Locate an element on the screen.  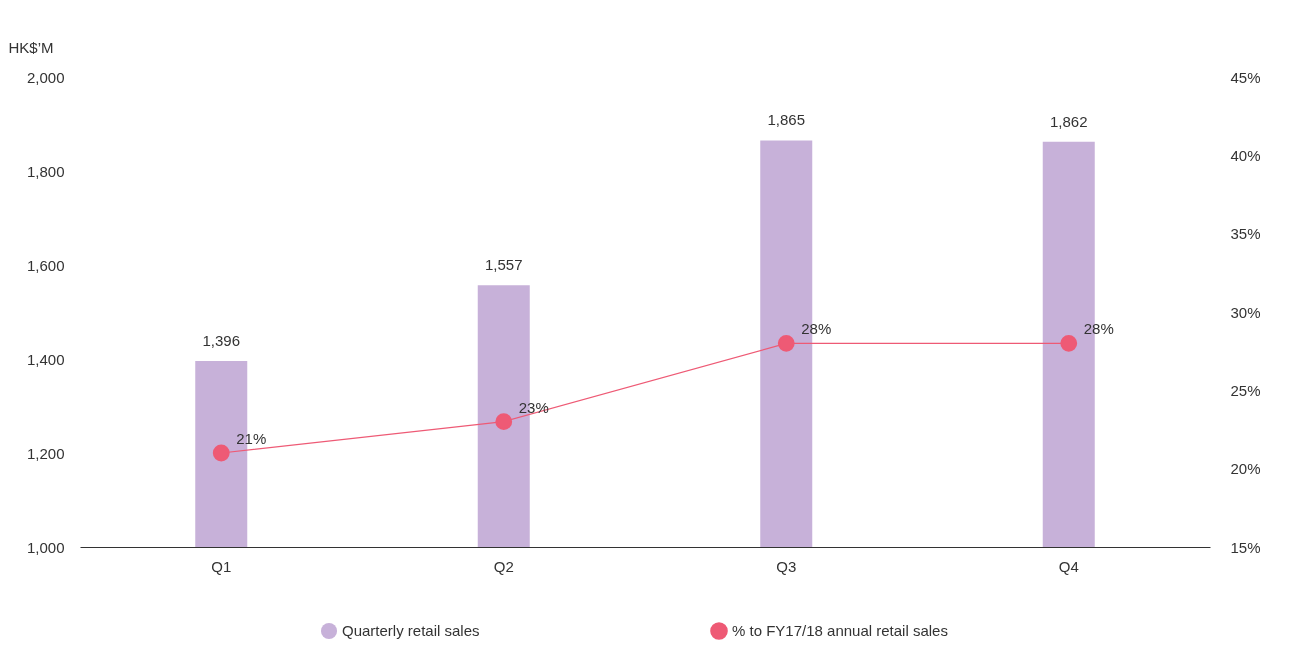
y-tick-label: 1,600 is located at coordinates (45, 265).